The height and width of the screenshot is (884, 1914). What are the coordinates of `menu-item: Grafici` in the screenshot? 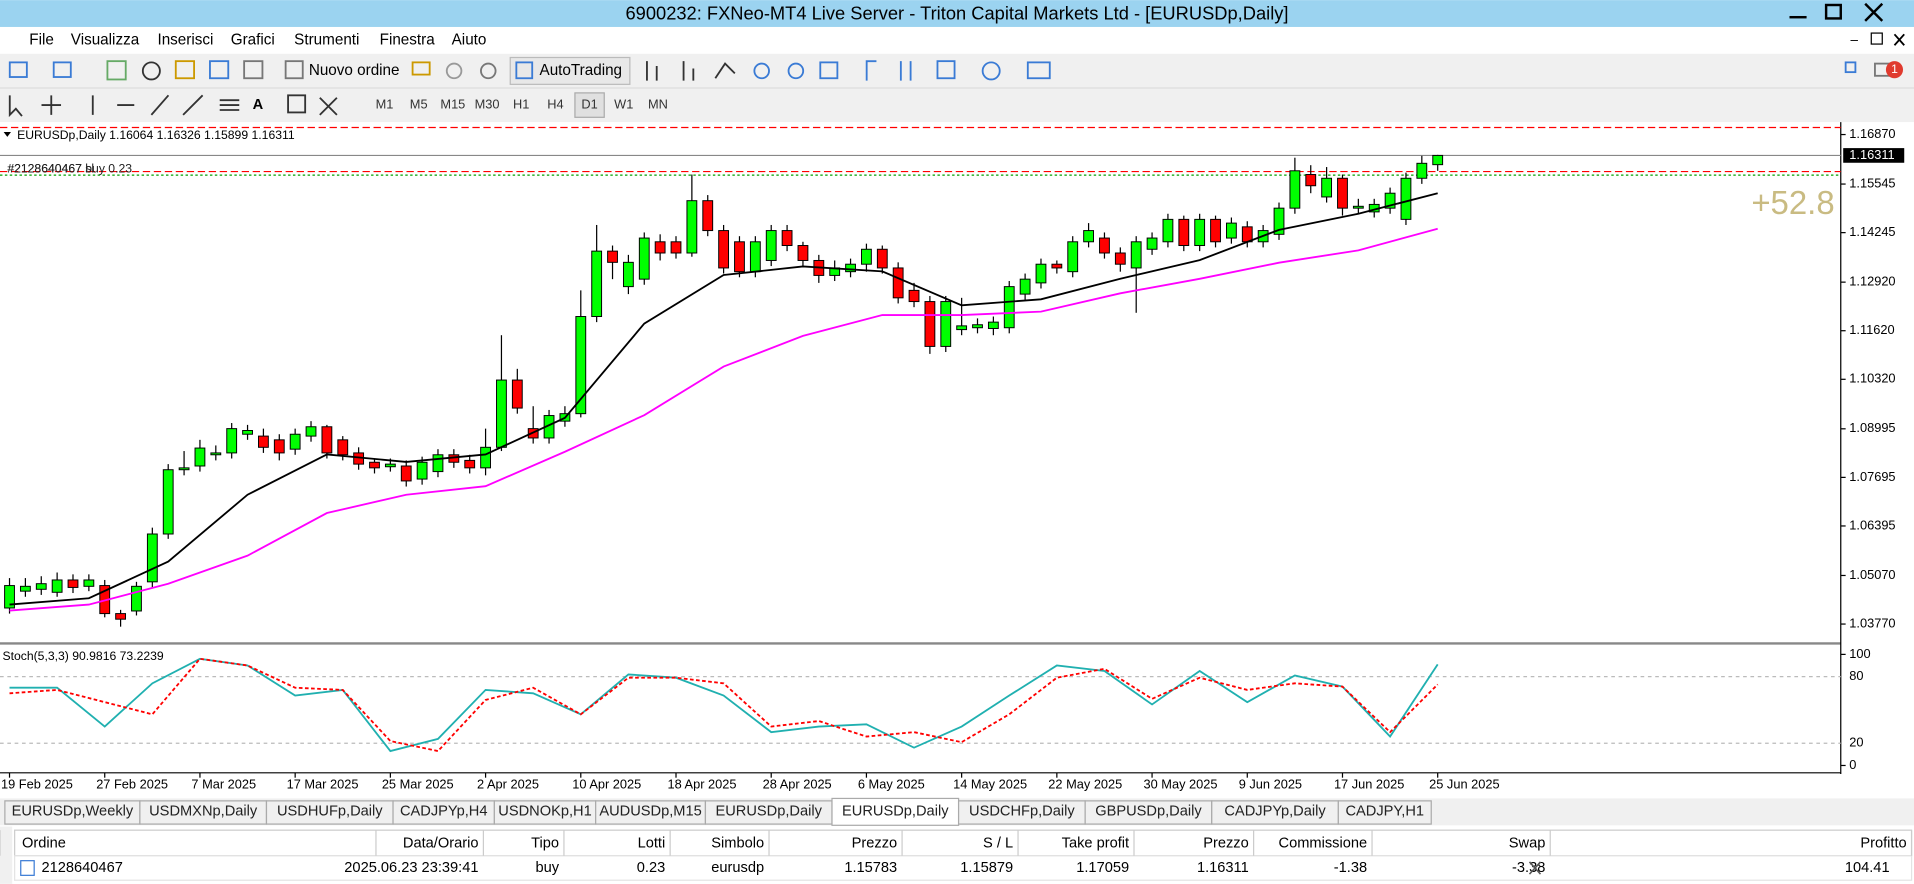 It's located at (253, 39).